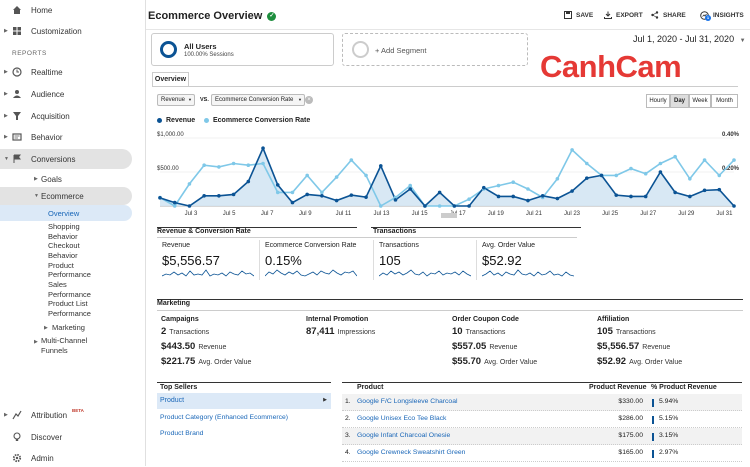 The image size is (750, 467). What do you see at coordinates (168, 169) in the screenshot?
I see `y-axis-label-left: $500.00` at bounding box center [168, 169].